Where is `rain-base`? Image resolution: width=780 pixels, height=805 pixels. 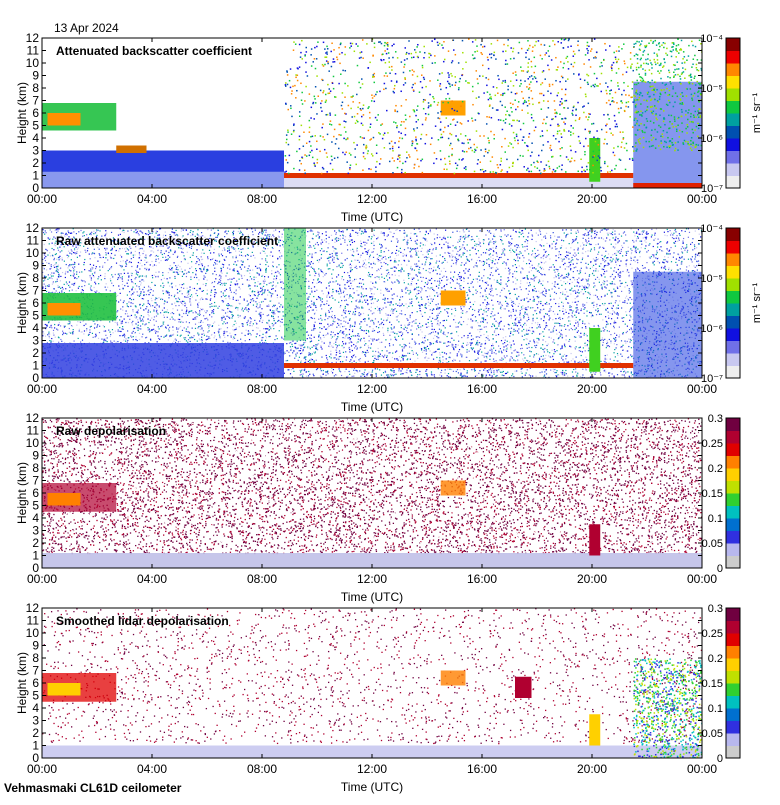 rain-base is located at coordinates (667, 185).